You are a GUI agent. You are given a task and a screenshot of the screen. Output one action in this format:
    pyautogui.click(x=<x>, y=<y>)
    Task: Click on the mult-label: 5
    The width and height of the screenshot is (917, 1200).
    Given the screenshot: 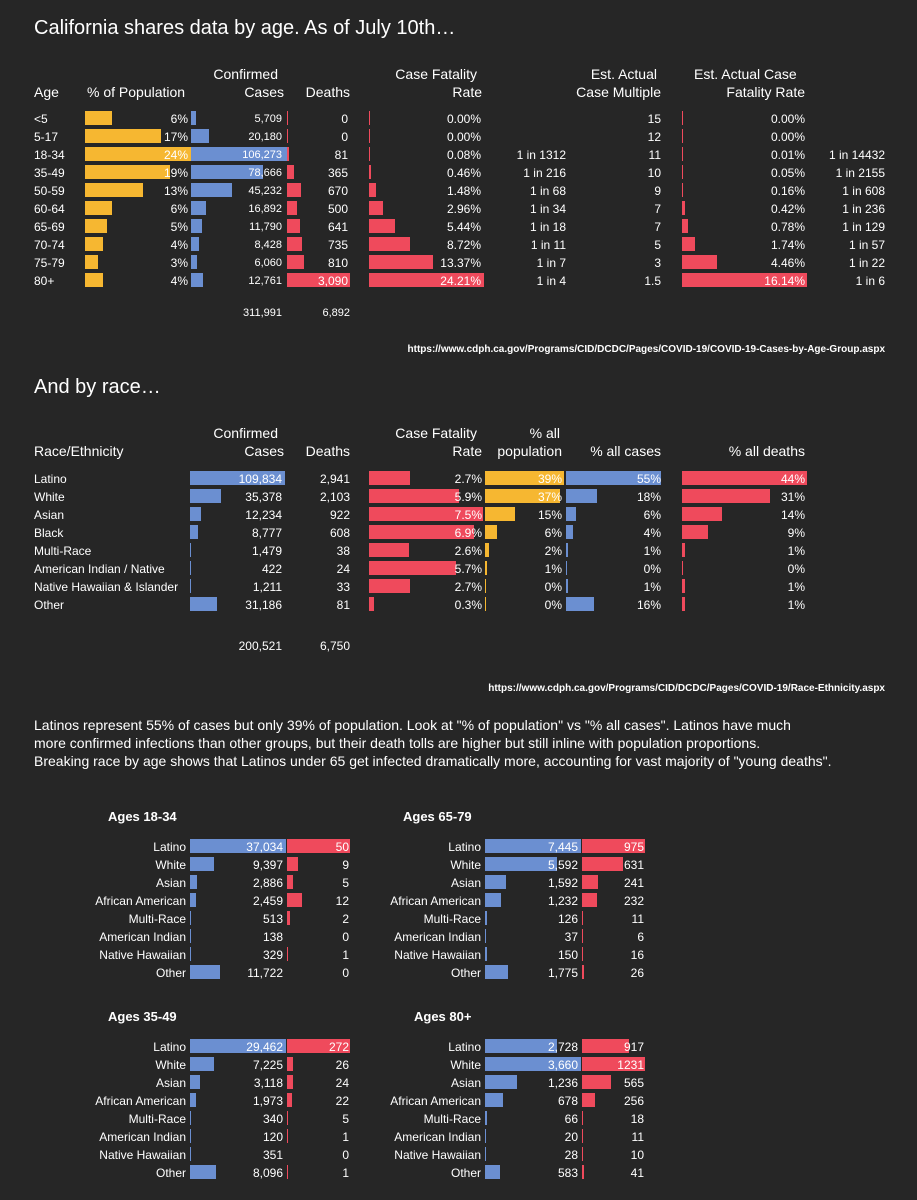 What is the action you would take?
    pyautogui.click(x=657, y=245)
    